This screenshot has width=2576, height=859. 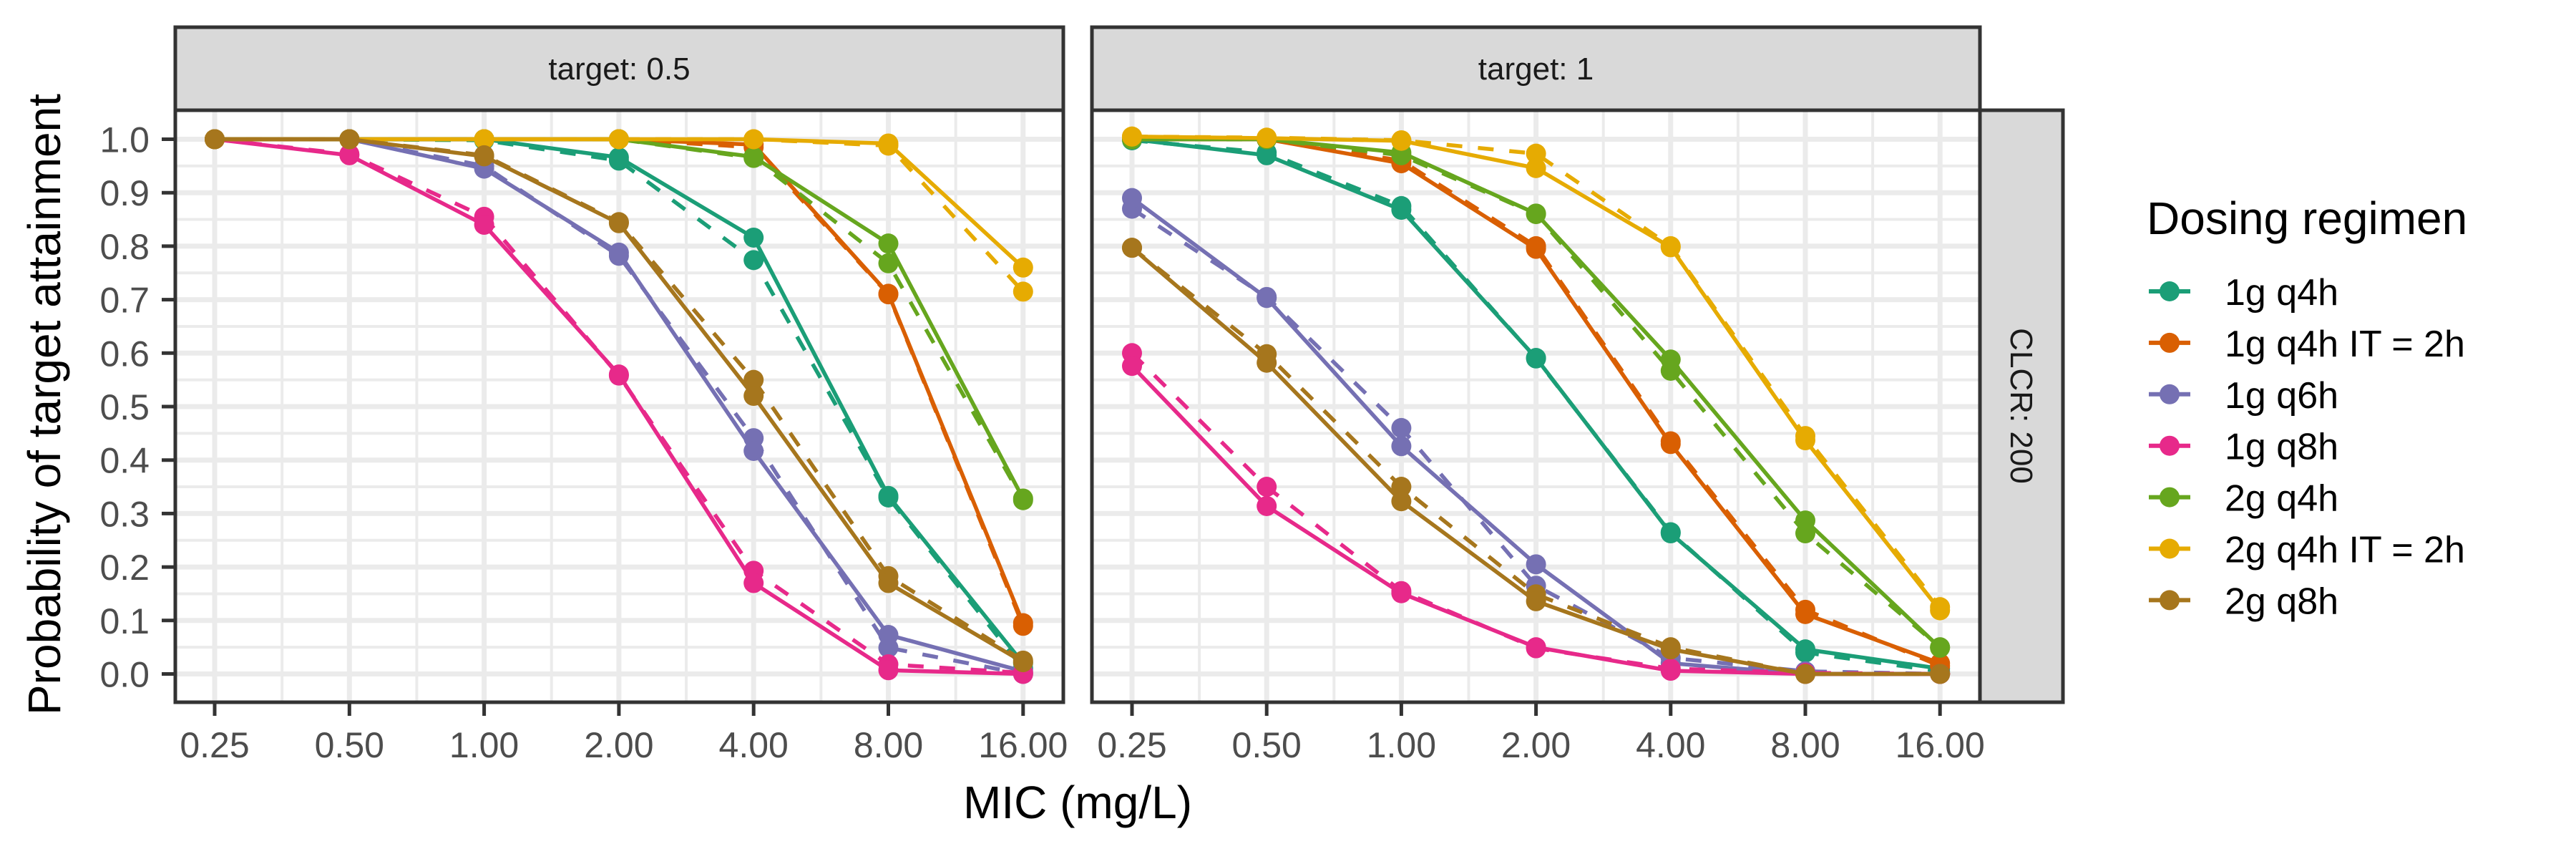 What do you see at coordinates (2281, 396) in the screenshot?
I see `legend-label: 1g q6h` at bounding box center [2281, 396].